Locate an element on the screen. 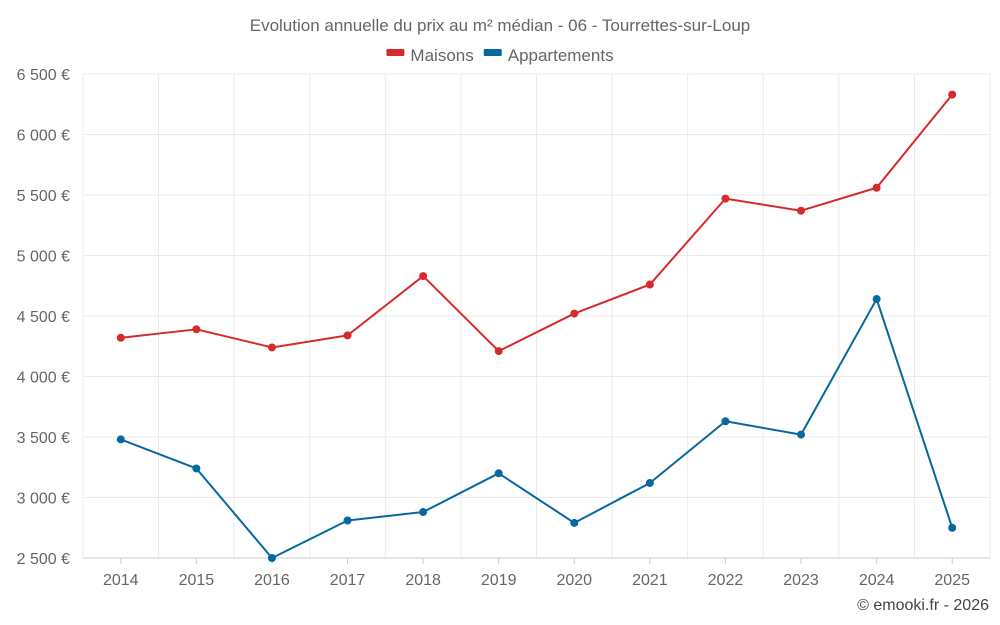 The image size is (1000, 625). x-tick-label: 2020 is located at coordinates (574, 580).